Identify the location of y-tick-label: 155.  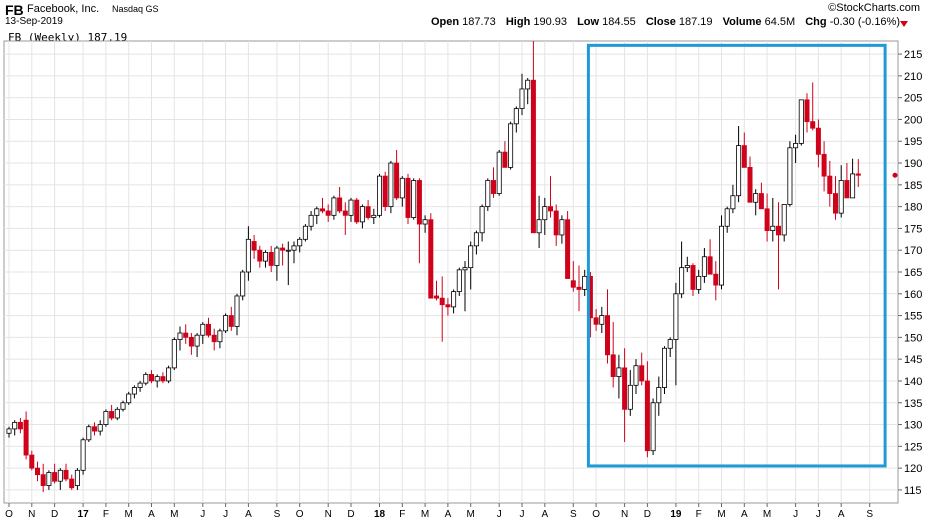
(913, 317).